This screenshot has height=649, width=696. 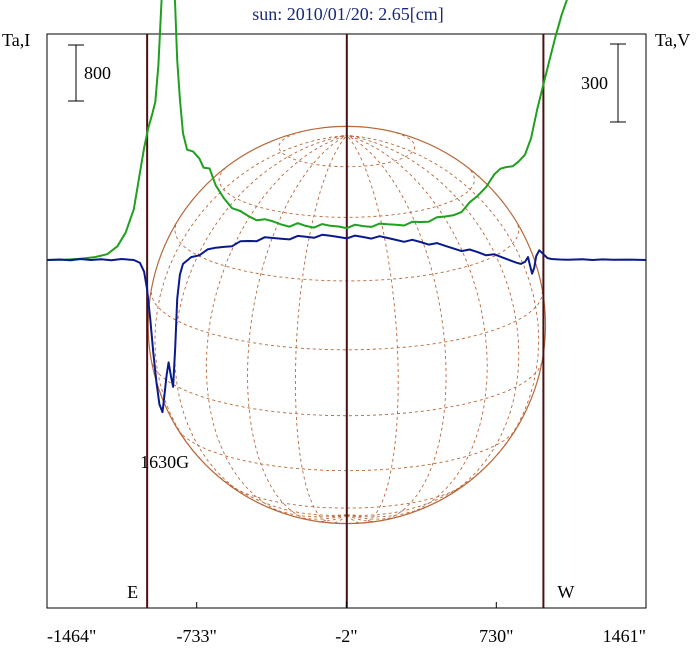 I want to click on right-axis-label: Ta,V, so click(x=672, y=40).